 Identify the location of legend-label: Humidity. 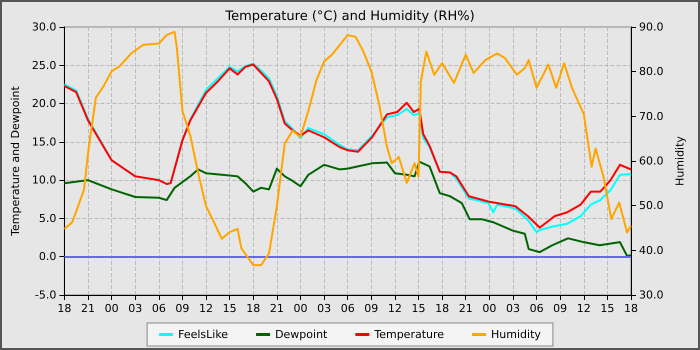
(516, 334).